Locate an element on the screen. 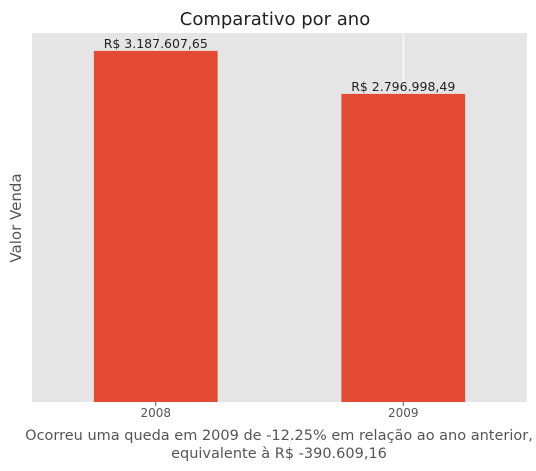 The height and width of the screenshot is (471, 536). data-label-2009: R$ 2.796.998,49 is located at coordinates (403, 86).